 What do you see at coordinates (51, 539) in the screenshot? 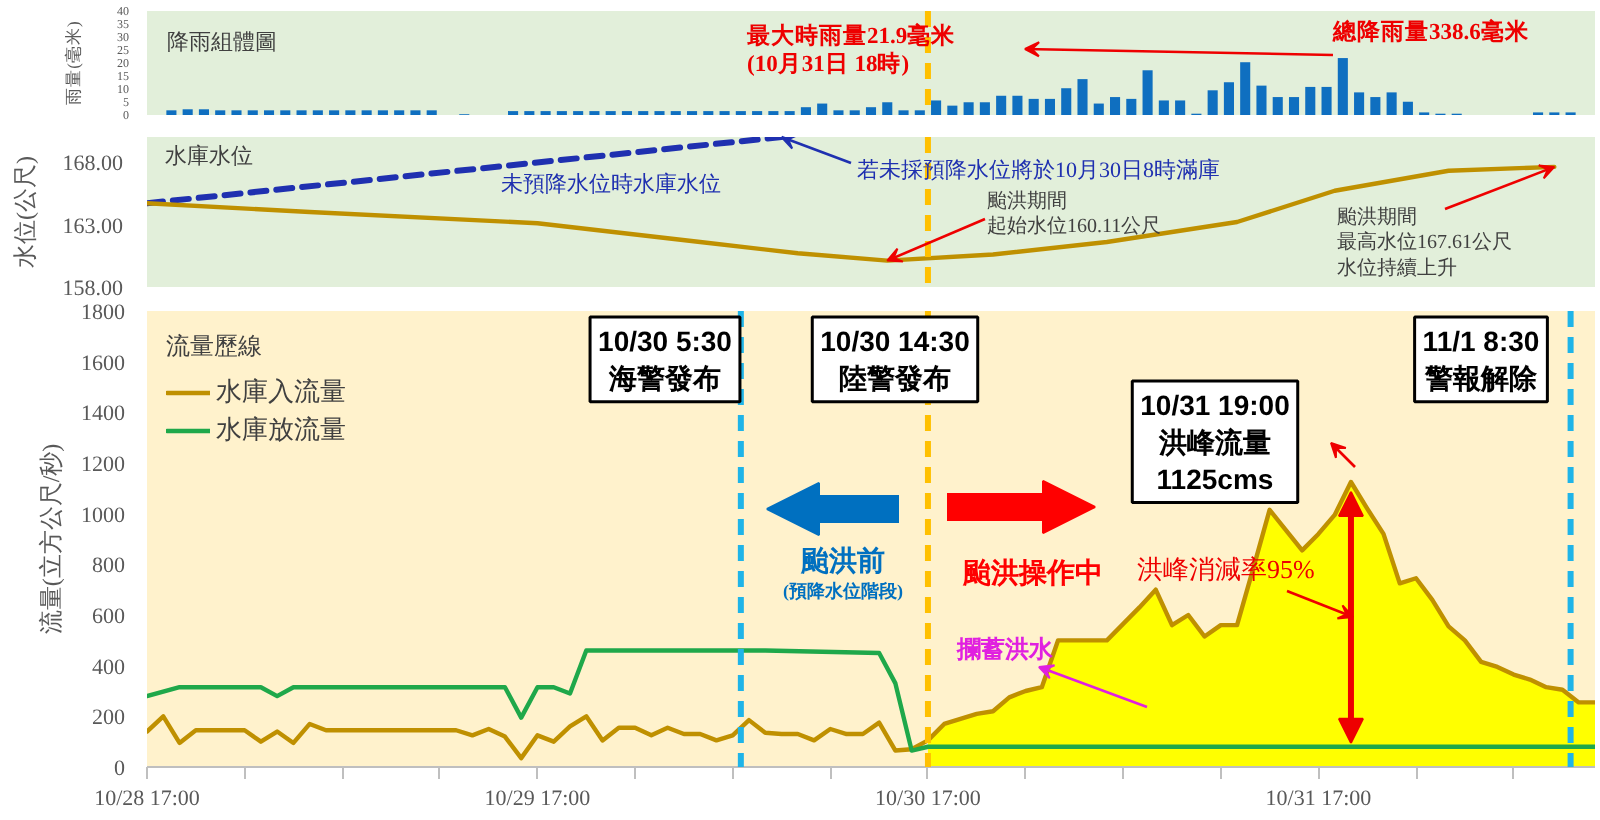
I see `y-axis-title: 流量(立方公尺/秒)` at bounding box center [51, 539].